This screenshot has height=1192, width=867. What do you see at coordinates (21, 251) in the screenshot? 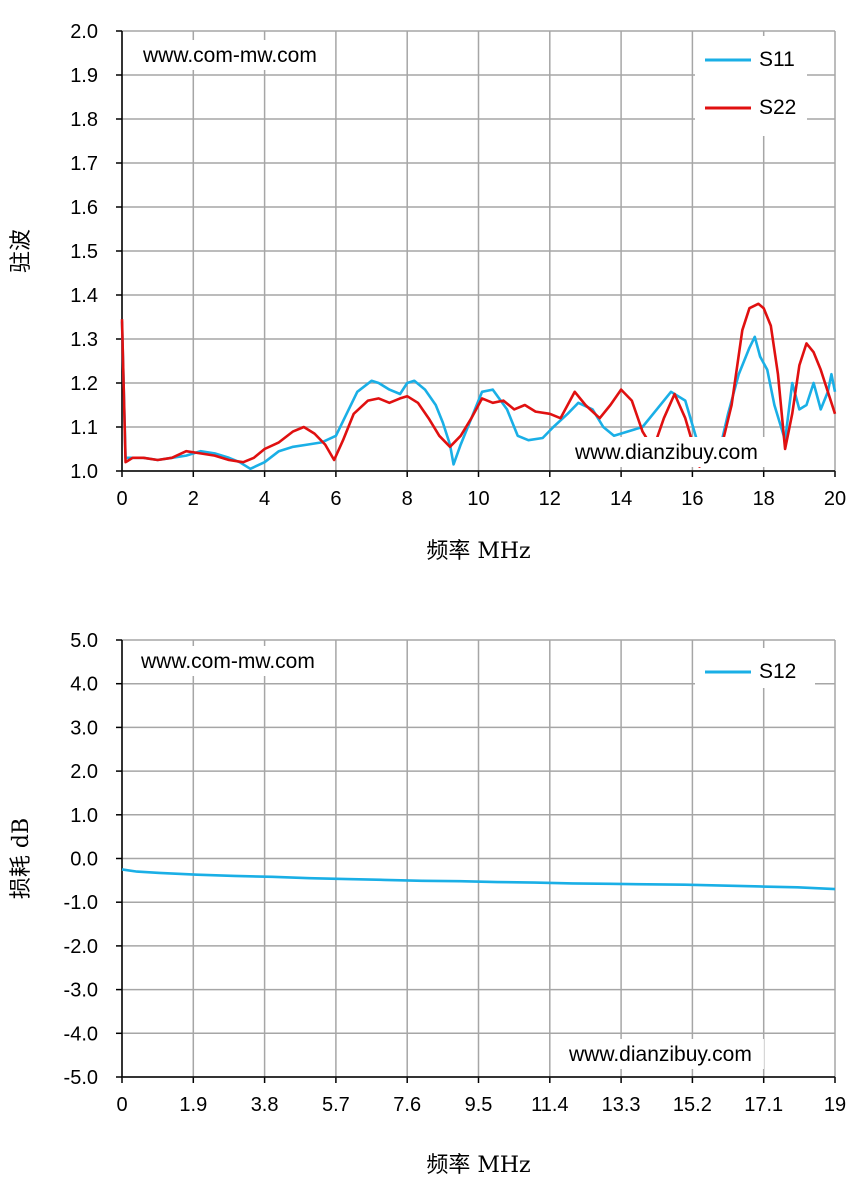
I see `y-axis-label: 驻波` at bounding box center [21, 251].